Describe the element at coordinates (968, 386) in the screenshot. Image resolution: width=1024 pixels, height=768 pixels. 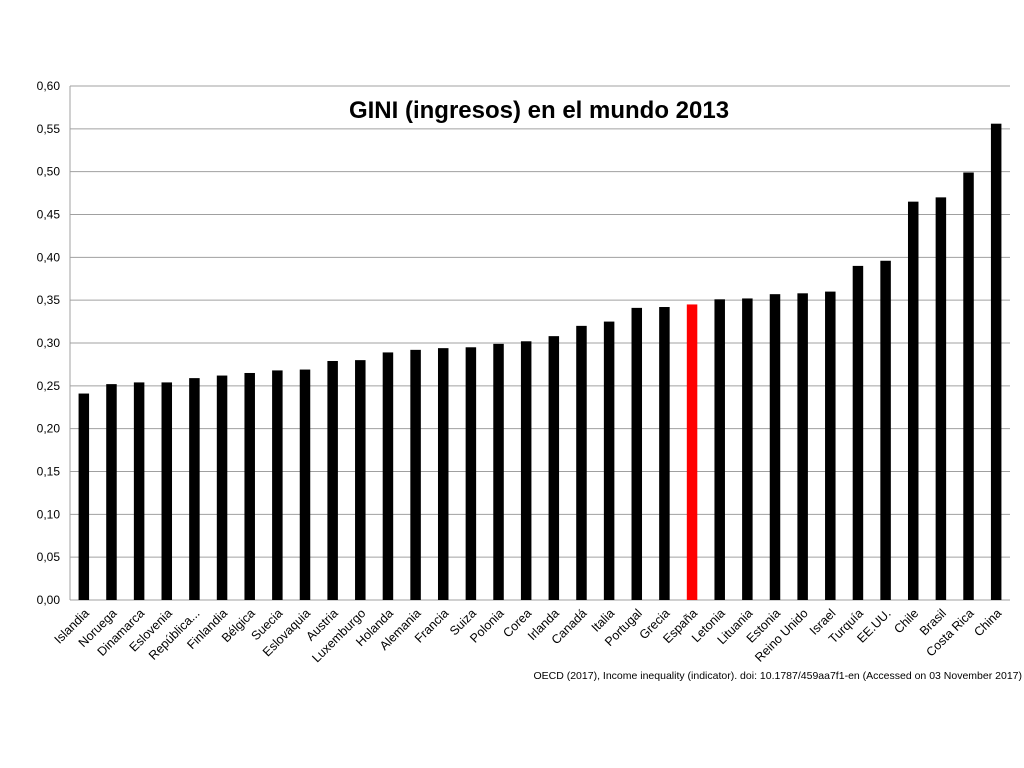
I see `bar-costa-rica` at that location.